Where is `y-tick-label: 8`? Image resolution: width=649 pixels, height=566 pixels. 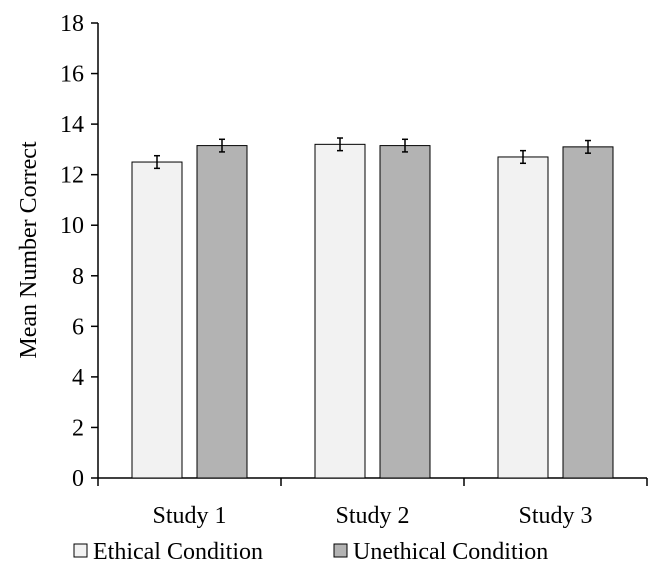 y-tick-label: 8 is located at coordinates (78, 277).